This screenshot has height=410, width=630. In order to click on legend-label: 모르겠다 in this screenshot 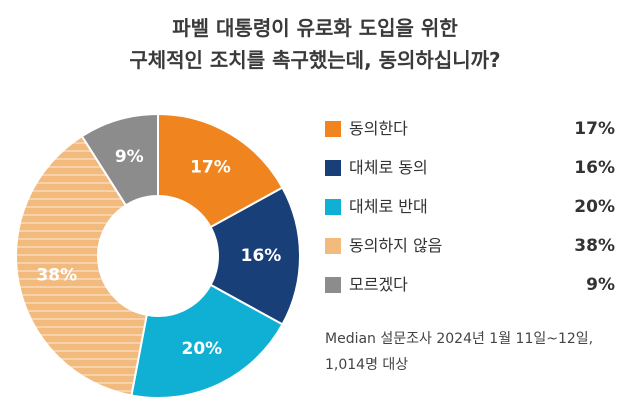, I will do `click(378, 284)`.